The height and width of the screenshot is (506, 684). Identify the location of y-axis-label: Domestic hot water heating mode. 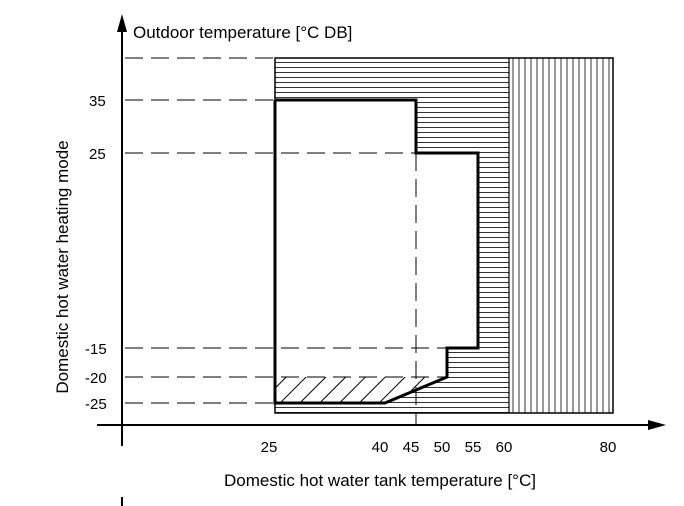
(62, 266).